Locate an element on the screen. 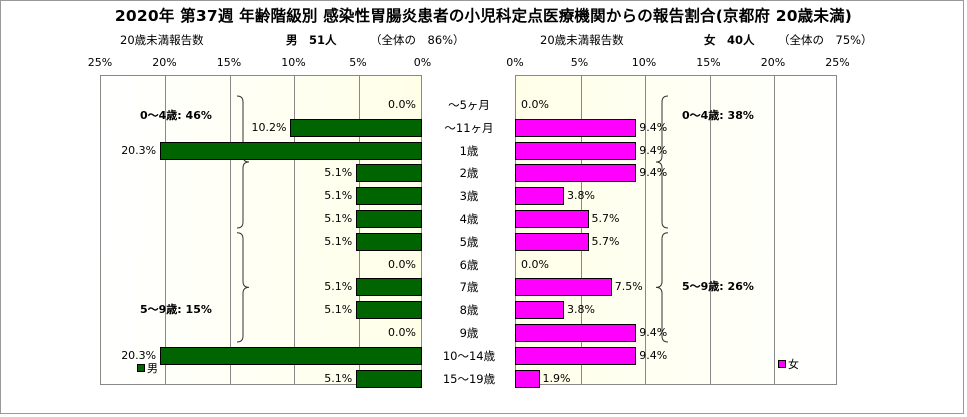 The image size is (967, 417). male-count-label: 男 51人 is located at coordinates (311, 40).